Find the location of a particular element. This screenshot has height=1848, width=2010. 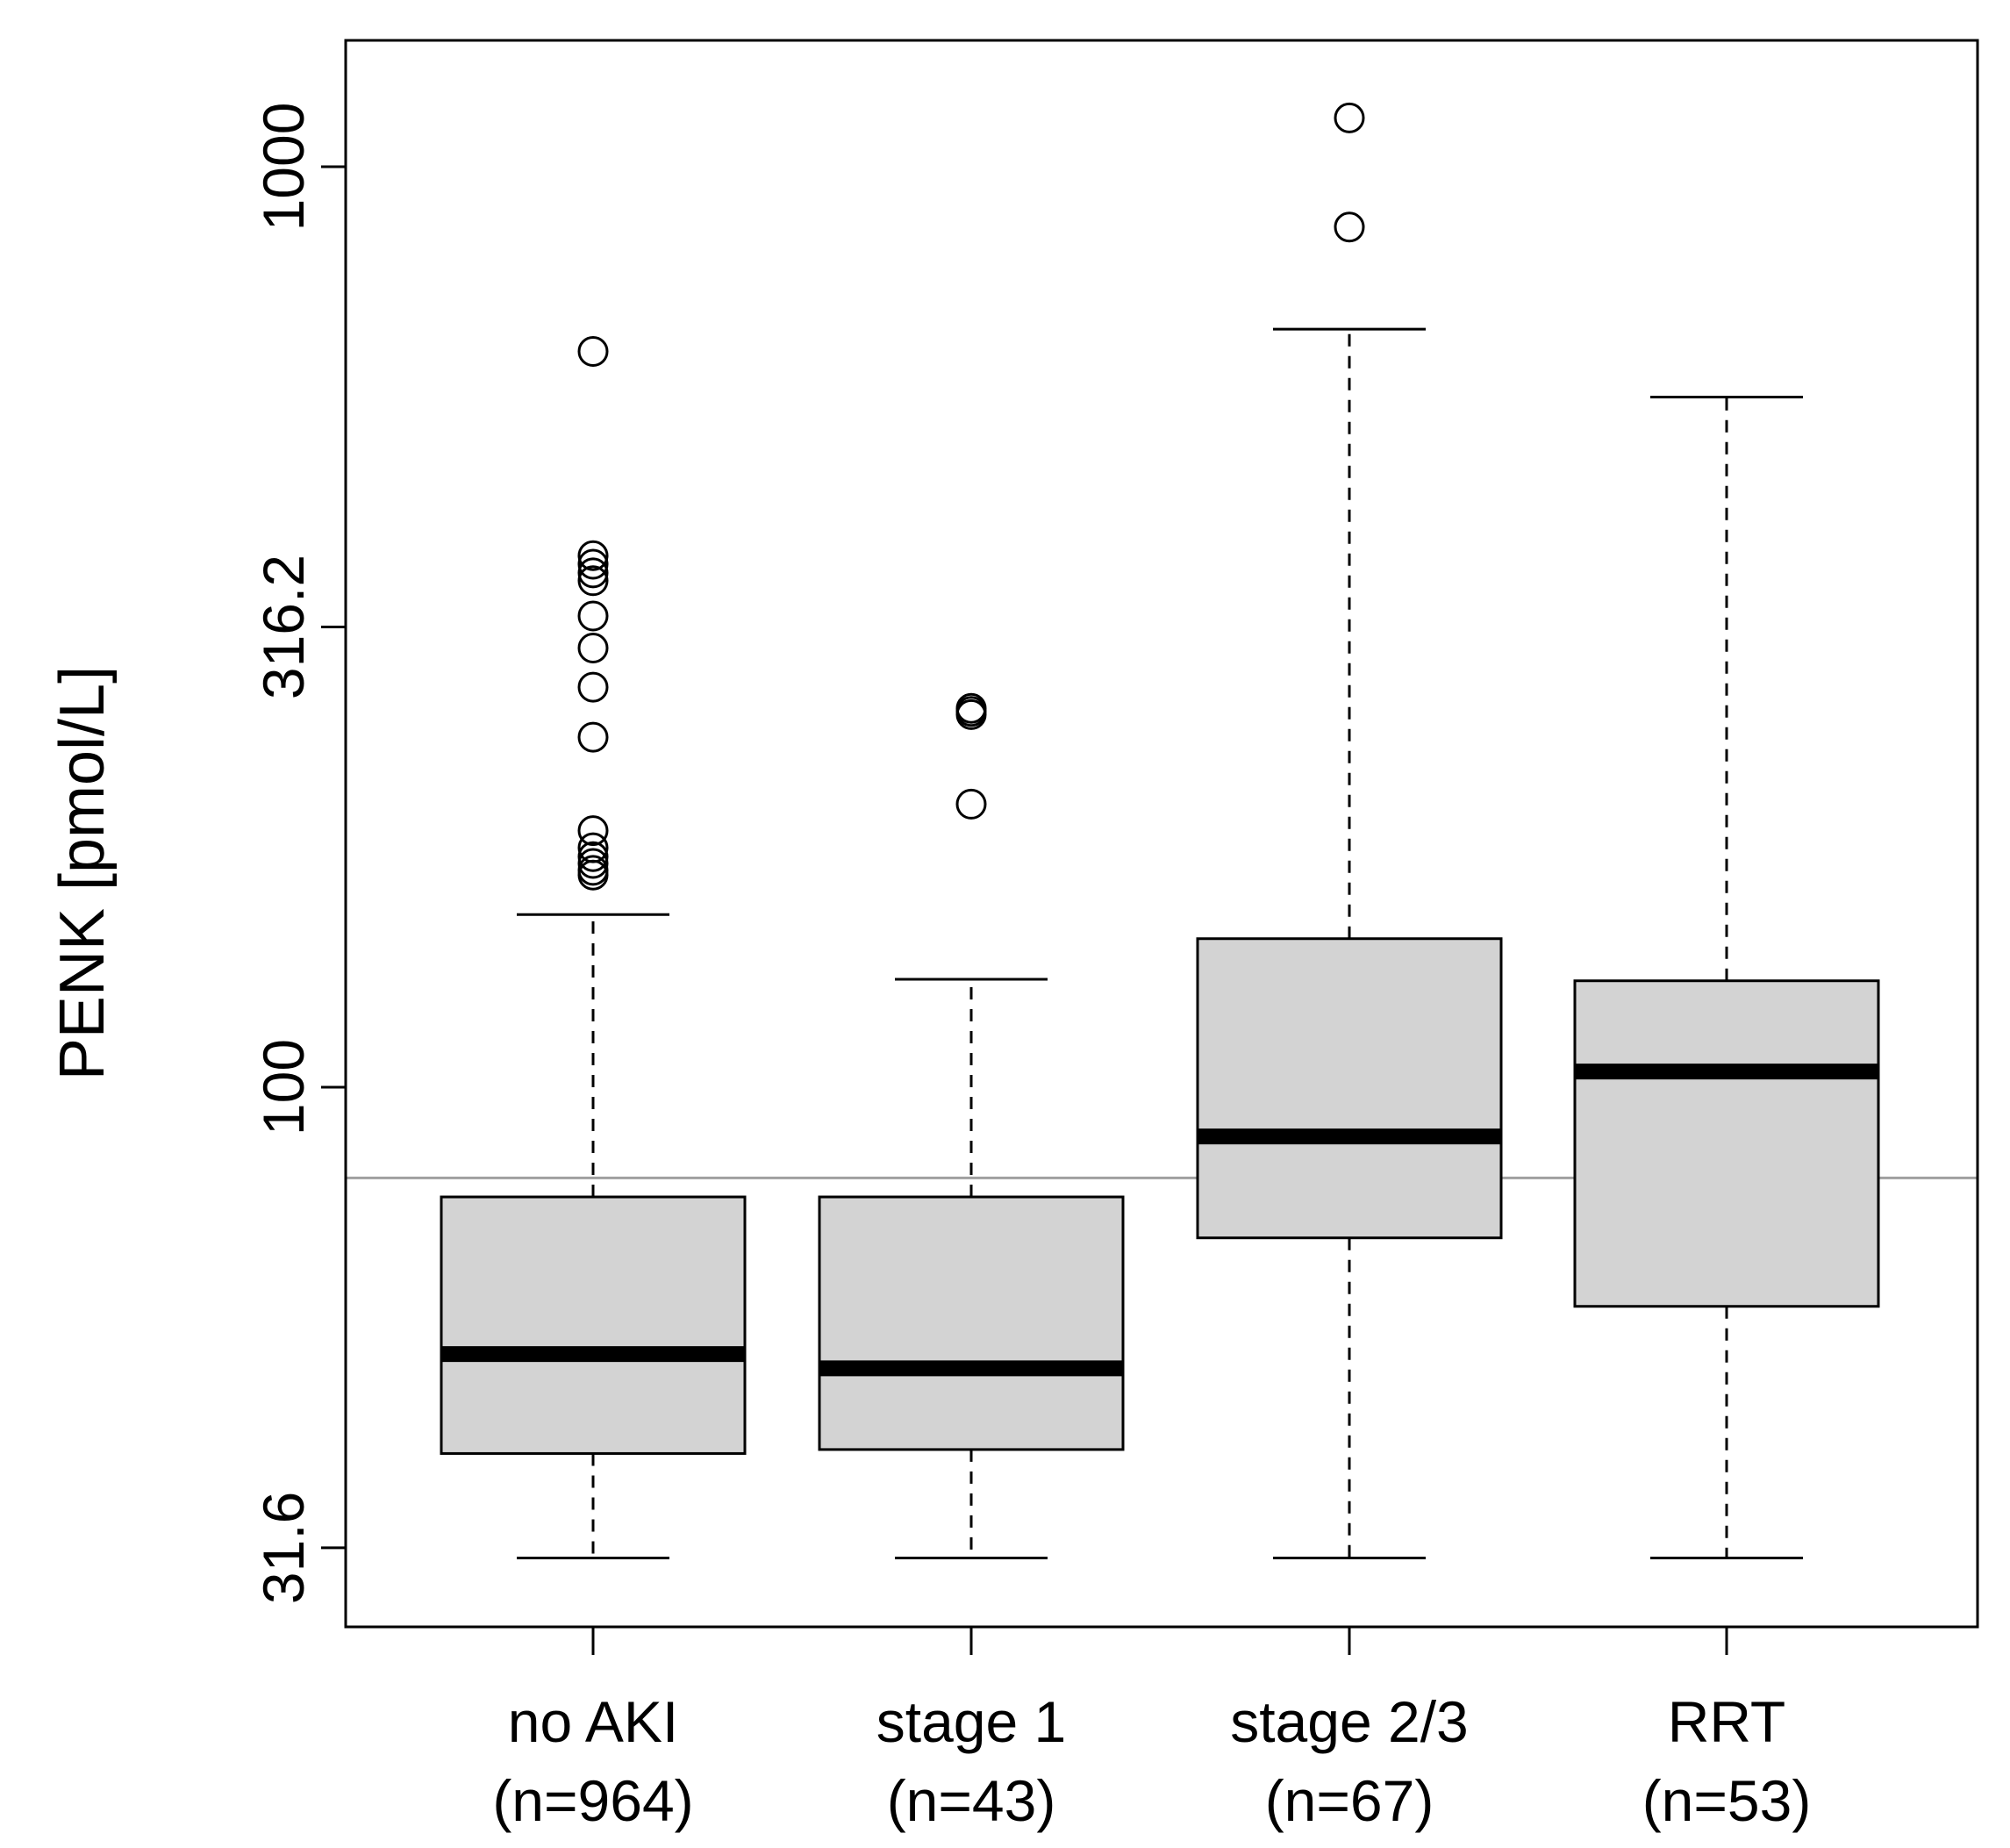

x-category-n-label: (n=964) is located at coordinates (592, 1800).